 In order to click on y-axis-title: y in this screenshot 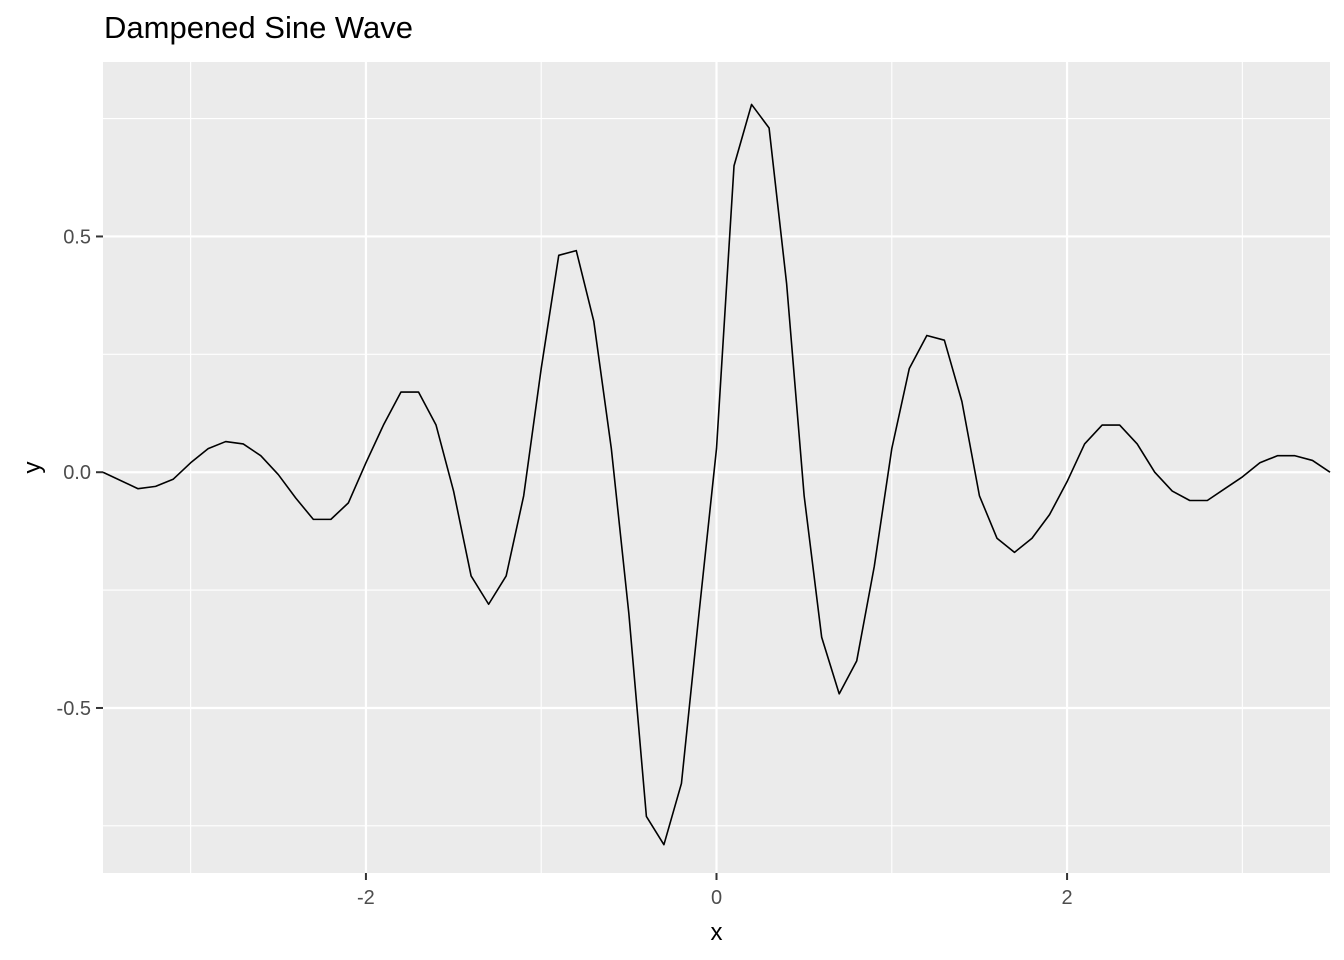, I will do `click(32, 468)`.